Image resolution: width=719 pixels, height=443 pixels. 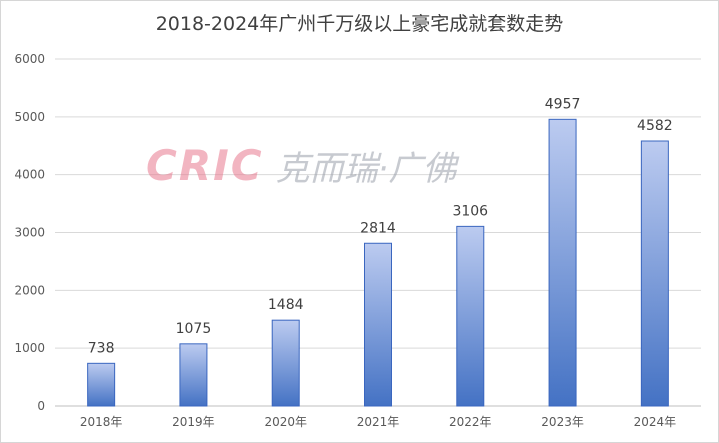 I want to click on data-label: 2814, so click(x=378, y=228).